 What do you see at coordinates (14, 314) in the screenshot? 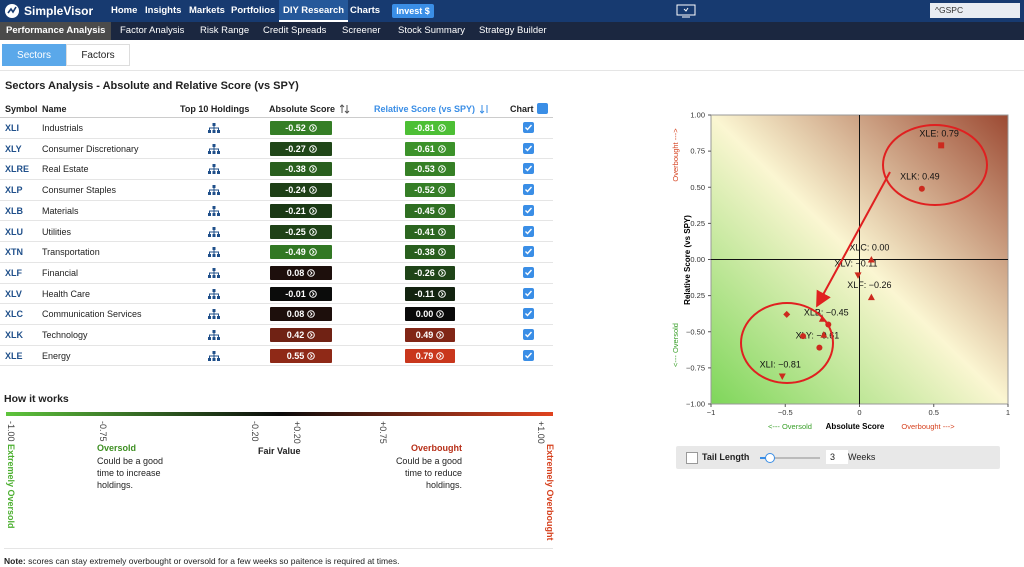
I see `symbol: XLC` at bounding box center [14, 314].